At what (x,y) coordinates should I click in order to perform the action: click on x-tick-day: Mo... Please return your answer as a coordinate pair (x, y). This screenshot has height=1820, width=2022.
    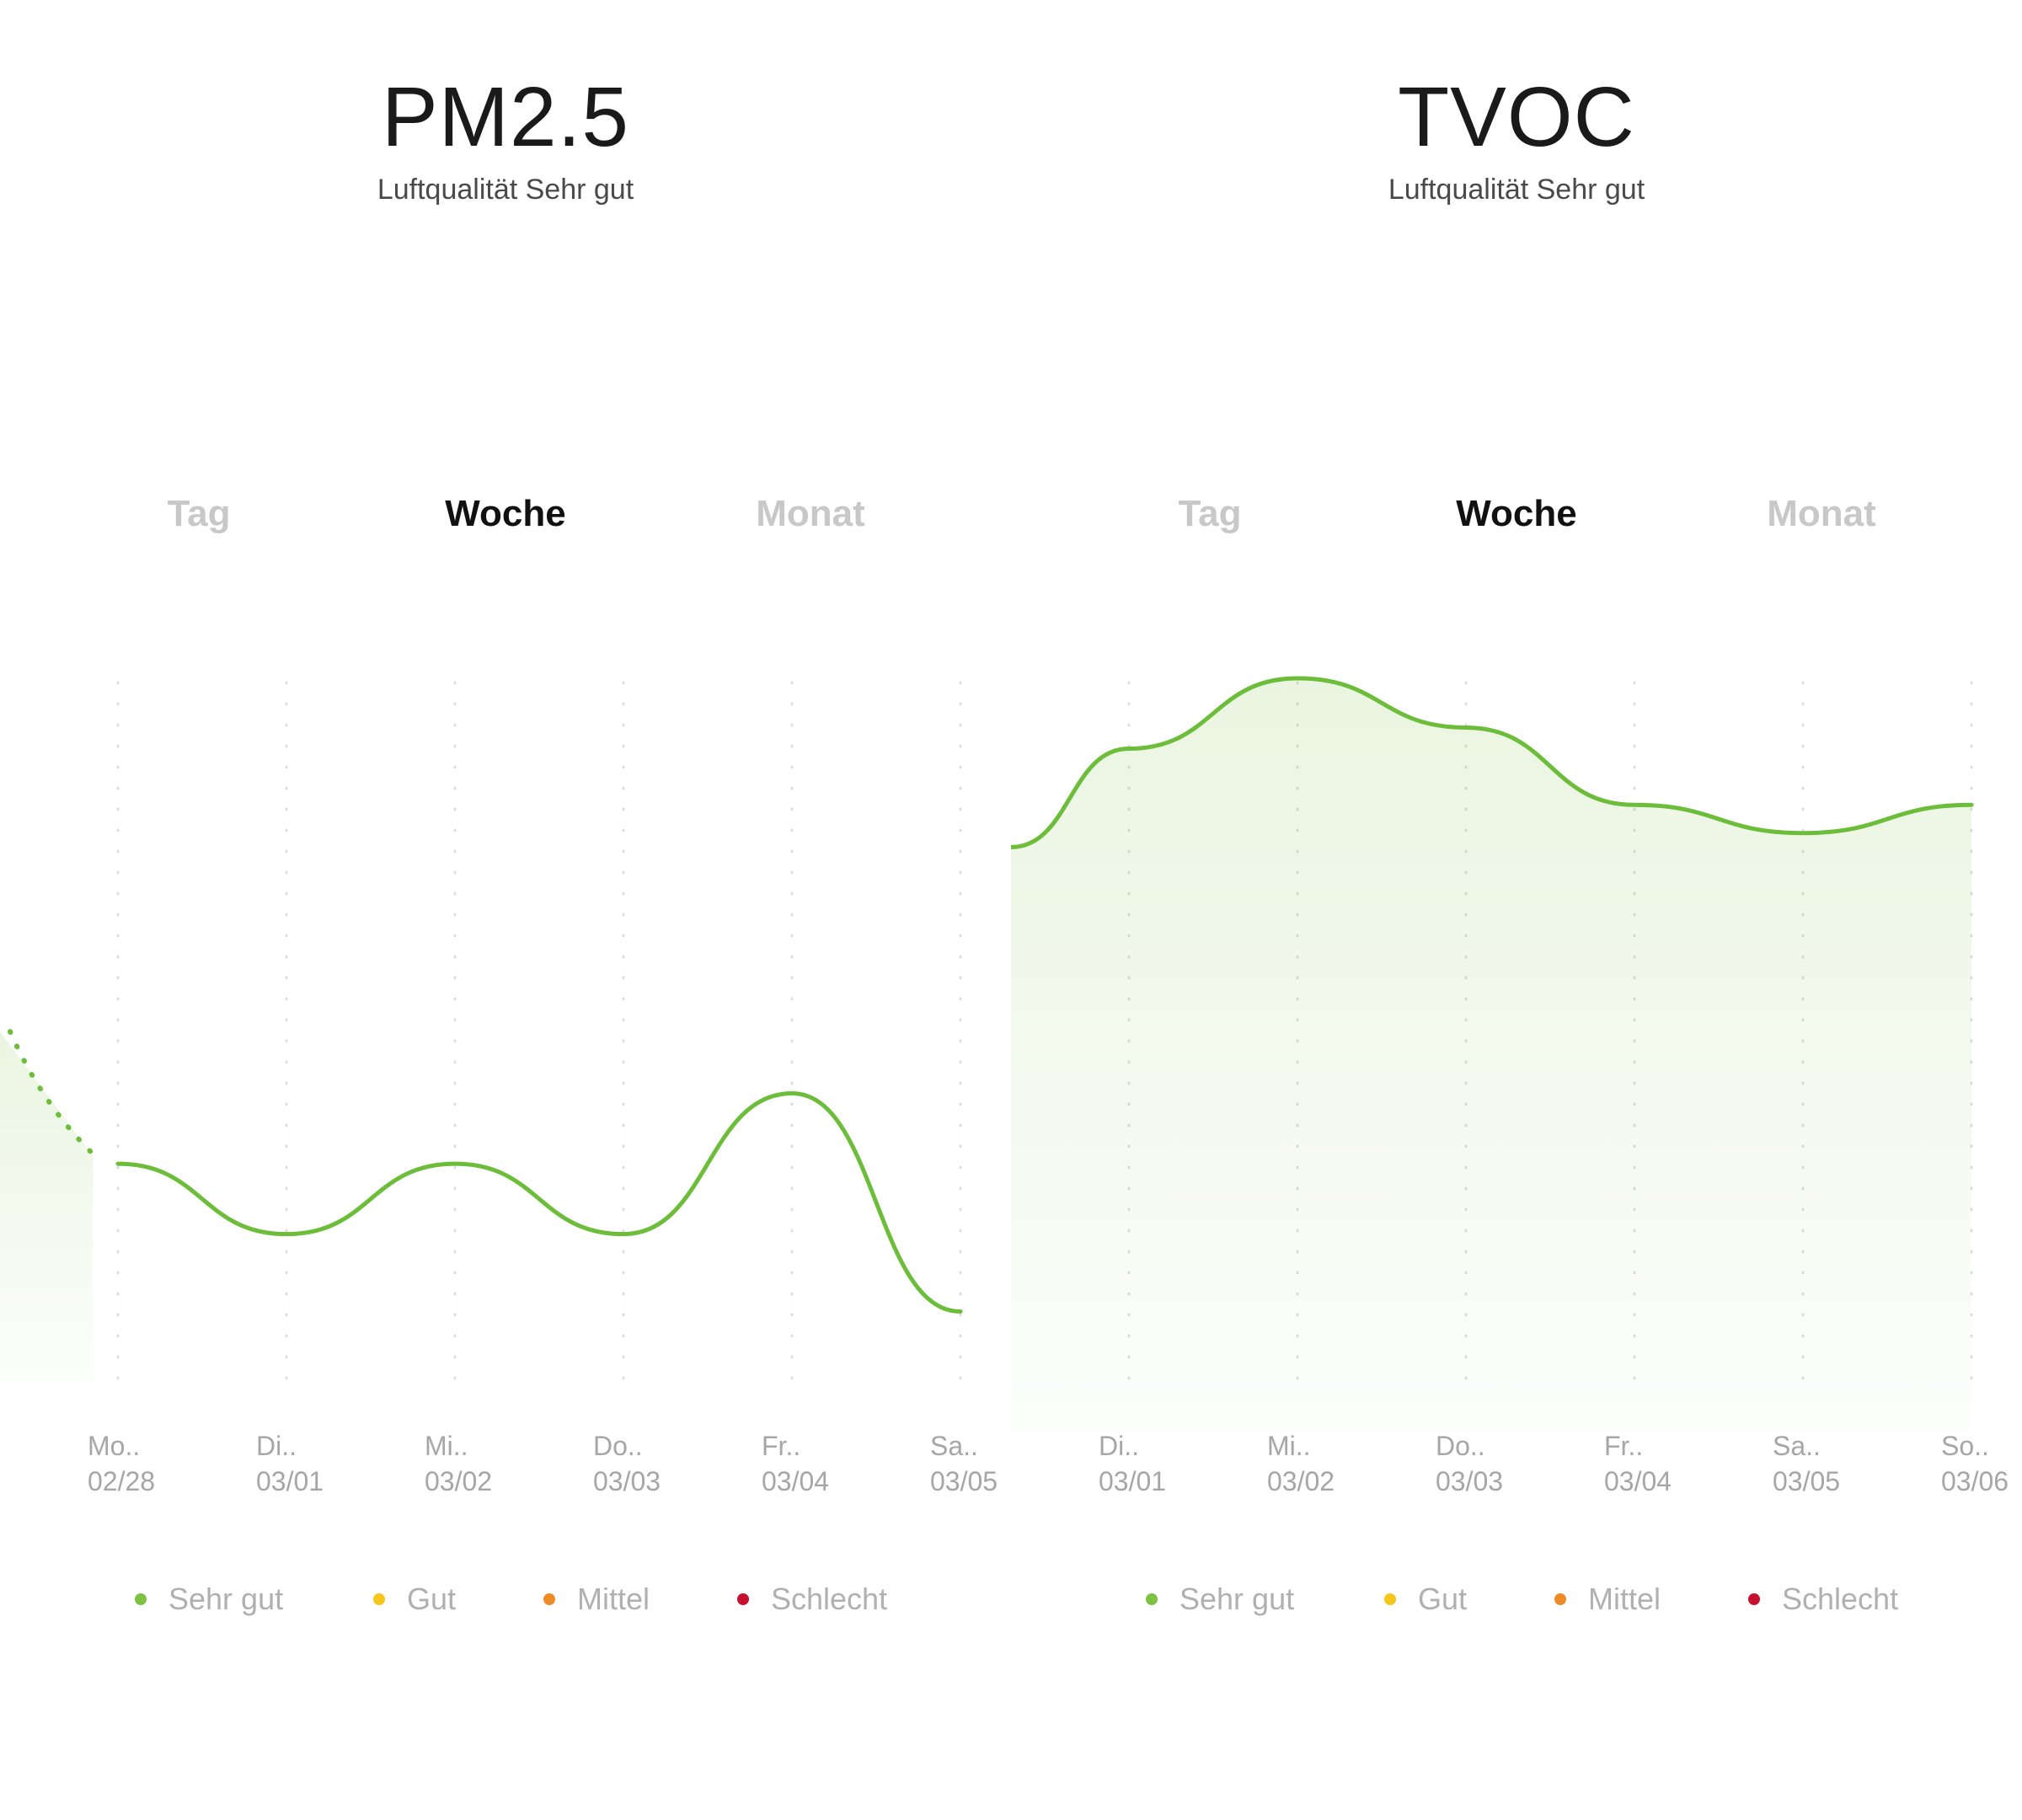
    Looking at the image, I should click on (114, 1446).